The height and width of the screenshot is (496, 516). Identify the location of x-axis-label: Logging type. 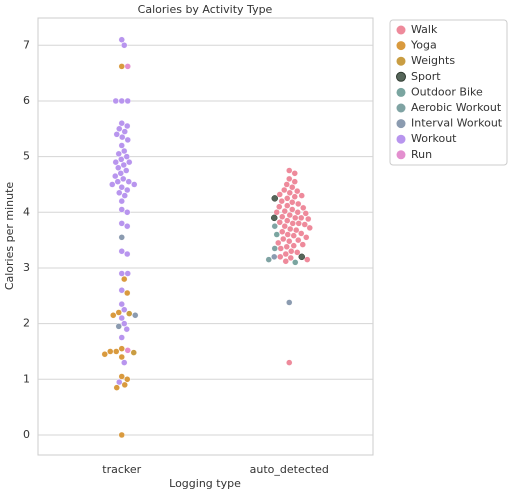
(205, 483).